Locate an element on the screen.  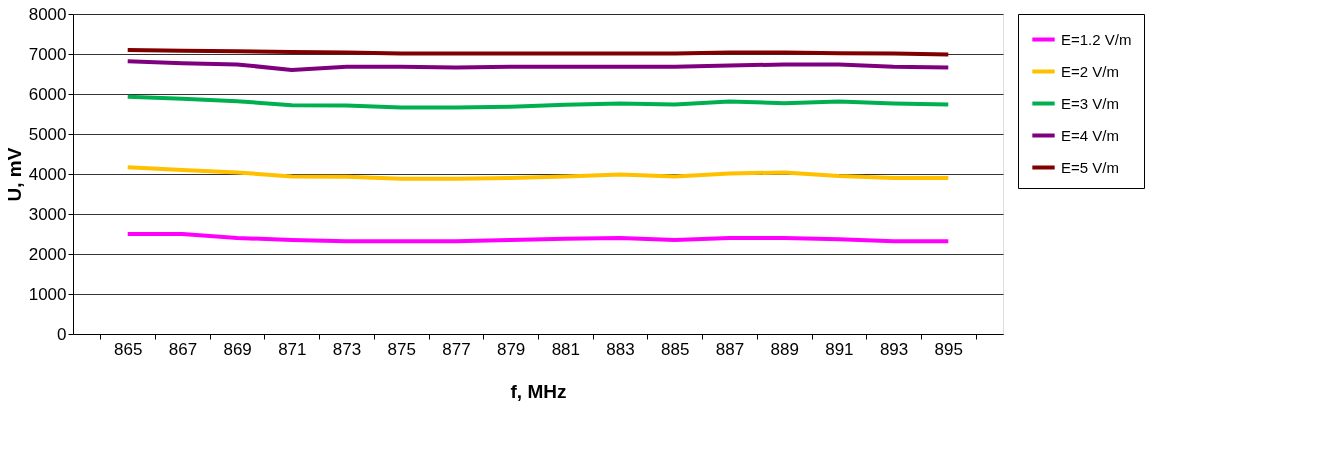
y-tick-label: 6000 is located at coordinates (47, 94).